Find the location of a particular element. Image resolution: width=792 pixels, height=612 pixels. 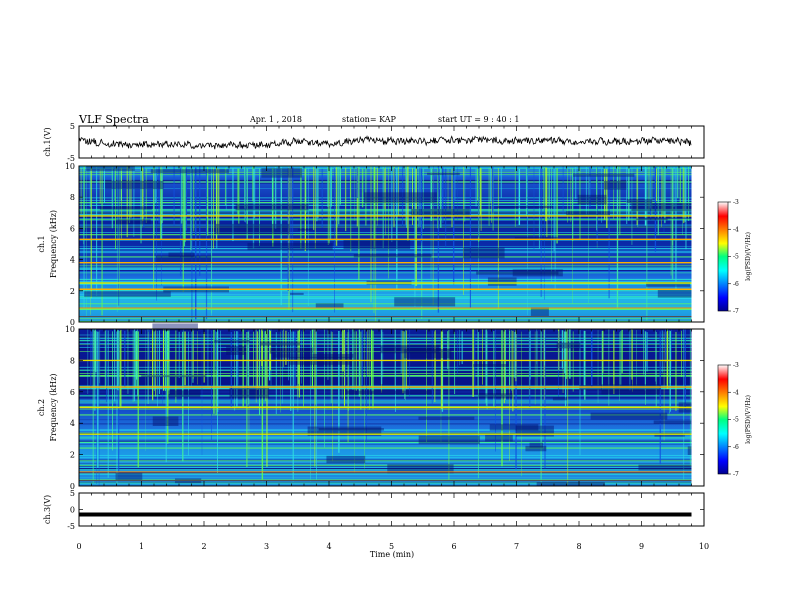

x-tick-label: 4 is located at coordinates (328, 546).